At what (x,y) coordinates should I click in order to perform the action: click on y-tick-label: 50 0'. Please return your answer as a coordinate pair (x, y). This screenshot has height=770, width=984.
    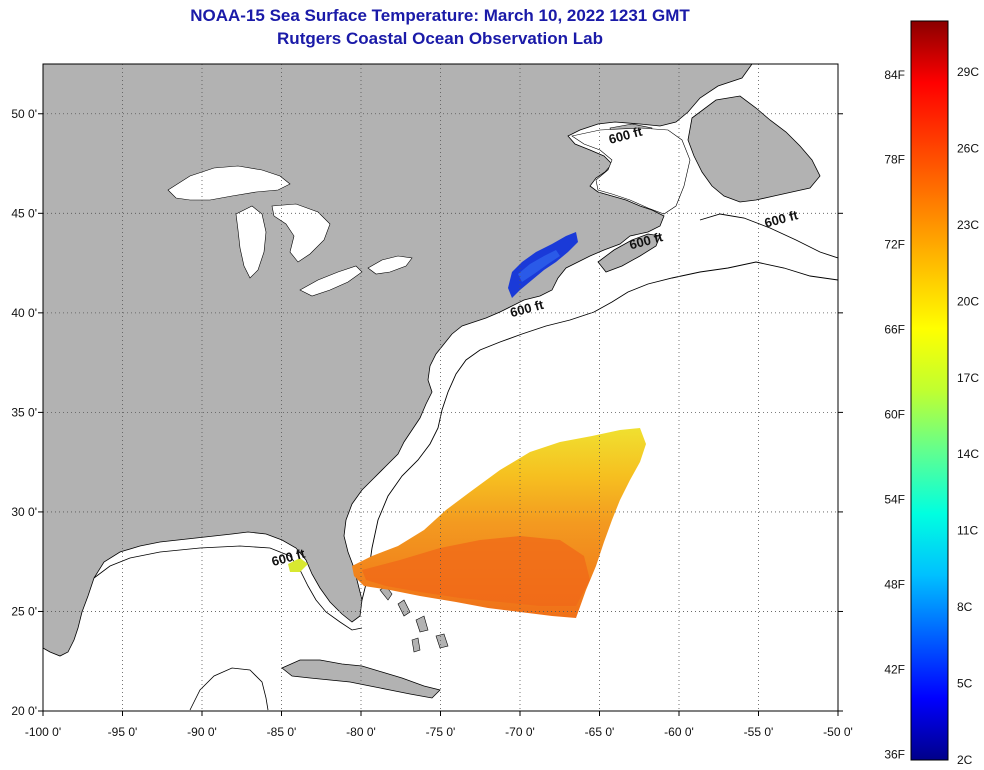
    Looking at the image, I should click on (24, 114).